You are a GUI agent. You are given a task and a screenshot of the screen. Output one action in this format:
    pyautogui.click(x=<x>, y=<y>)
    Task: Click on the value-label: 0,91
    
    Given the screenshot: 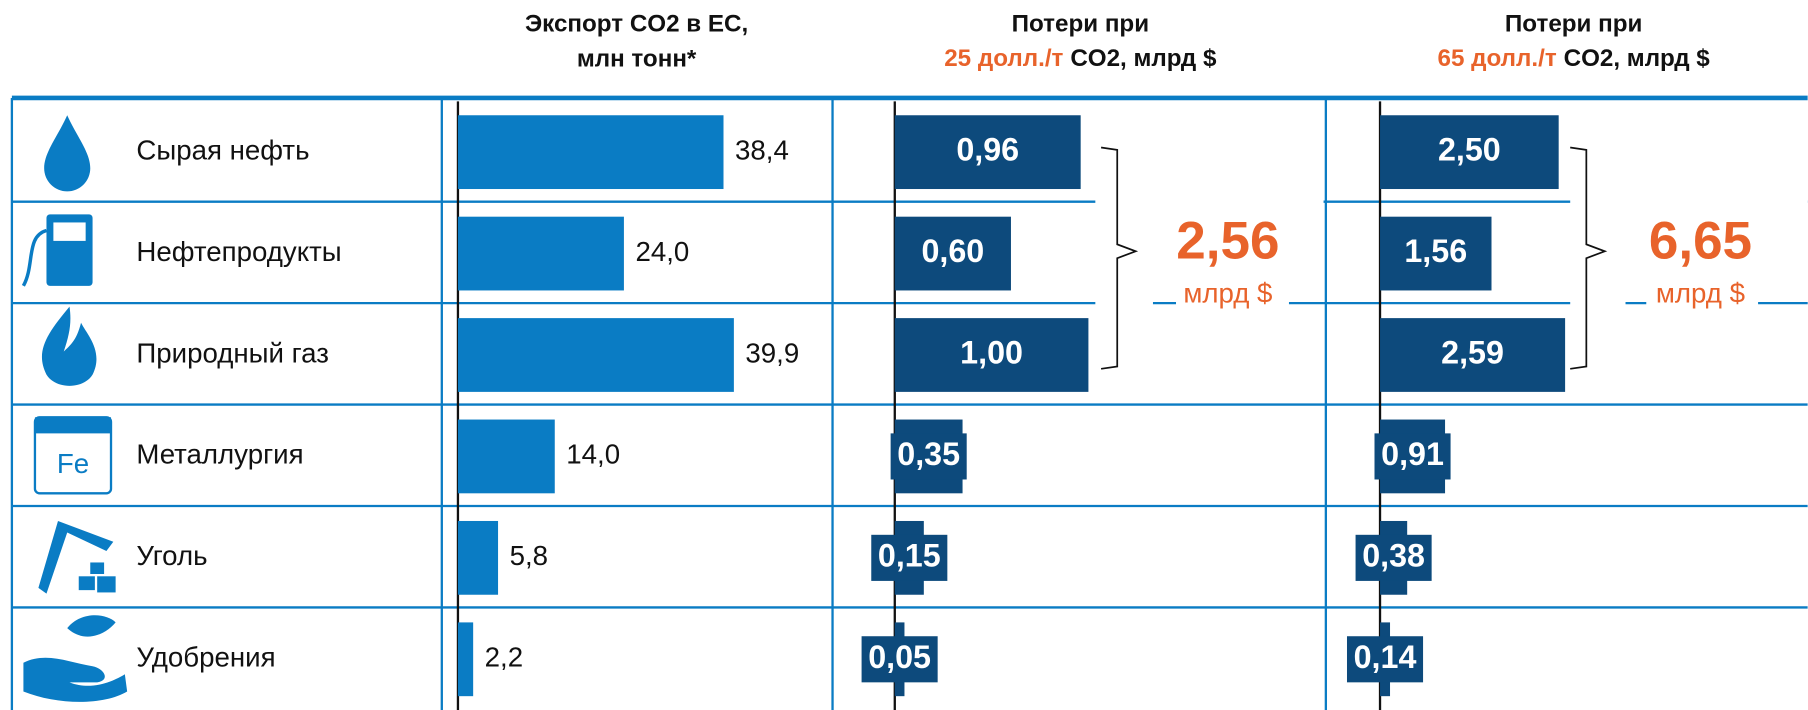 What is the action you would take?
    pyautogui.click(x=1412, y=454)
    